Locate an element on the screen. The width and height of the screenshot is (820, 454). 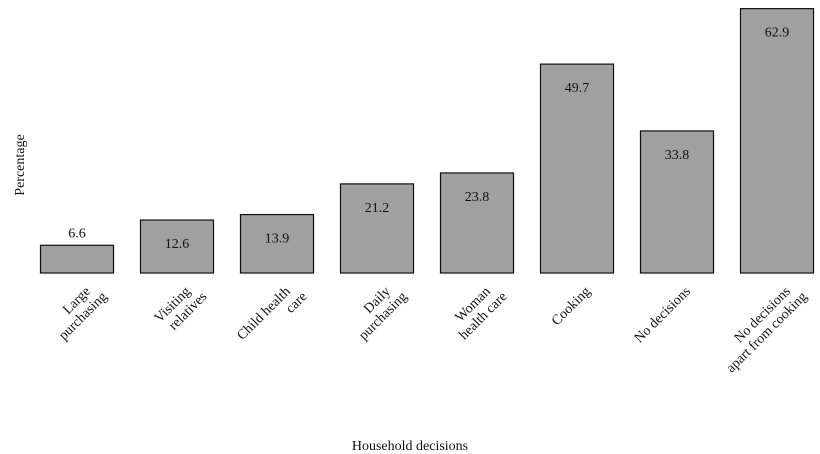
value-label: 33.8 is located at coordinates (677, 155).